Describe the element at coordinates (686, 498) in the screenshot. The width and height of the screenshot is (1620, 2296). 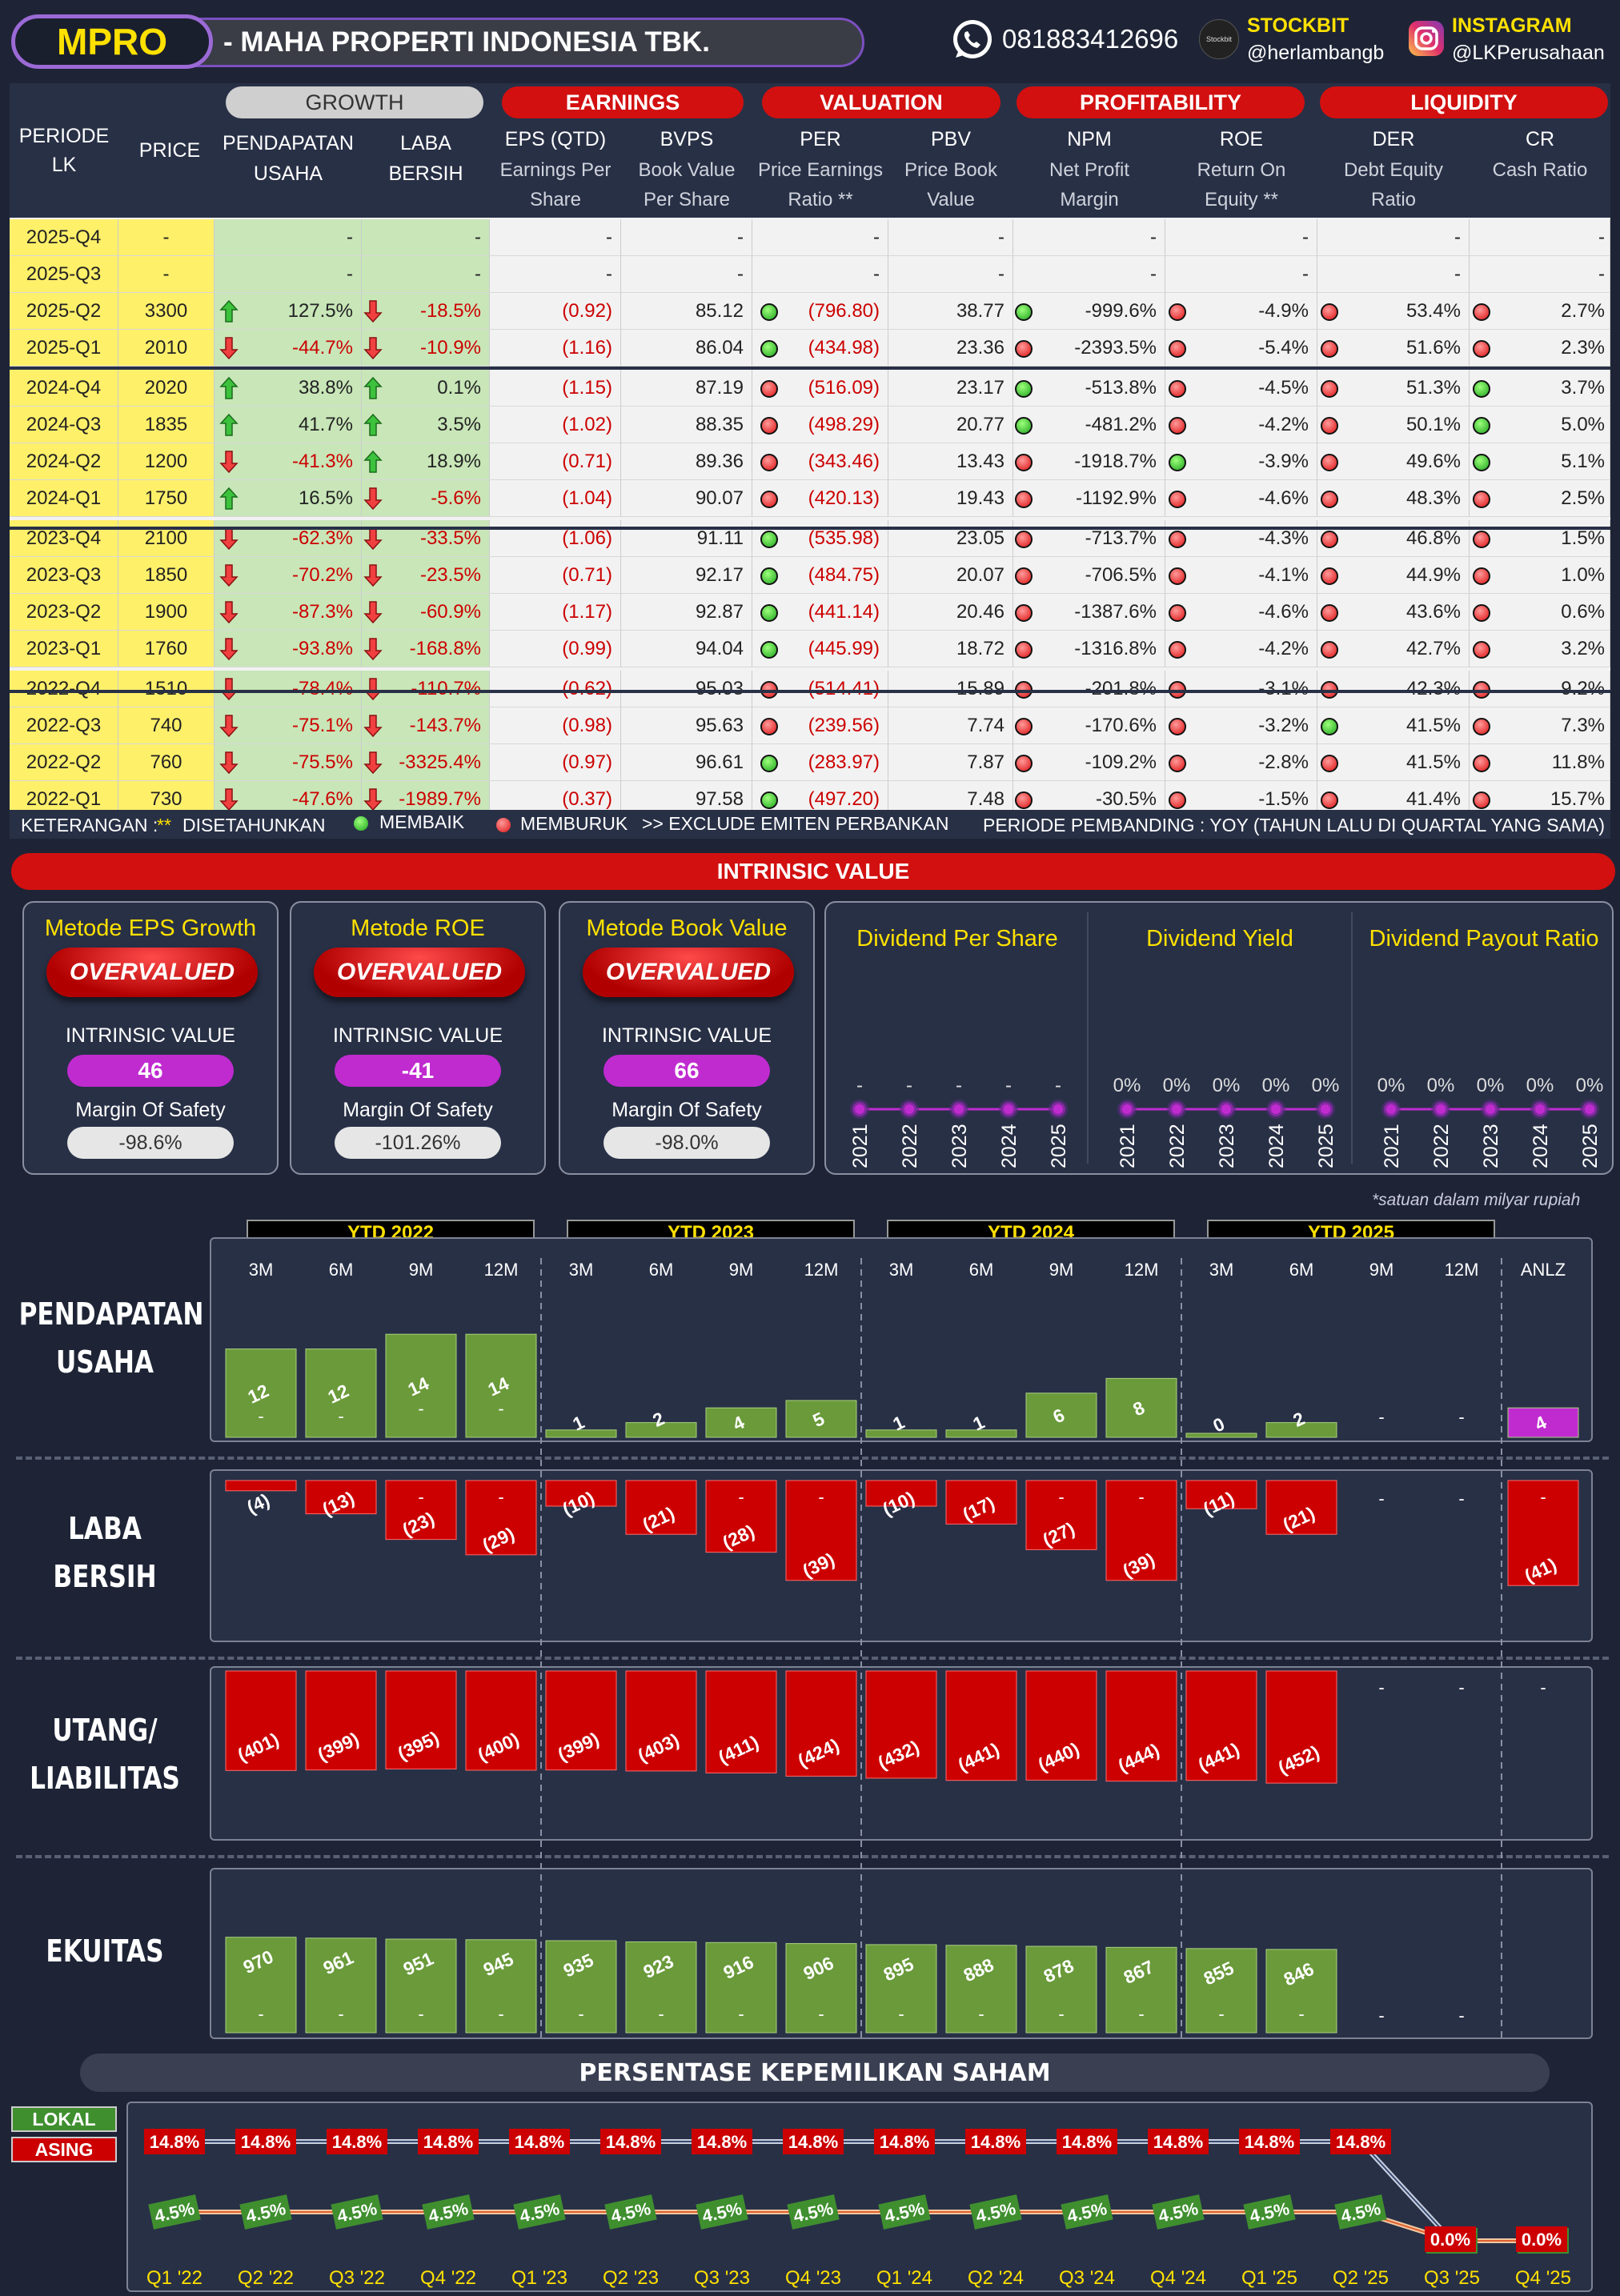
I see `cell-bvps: 90.07` at that location.